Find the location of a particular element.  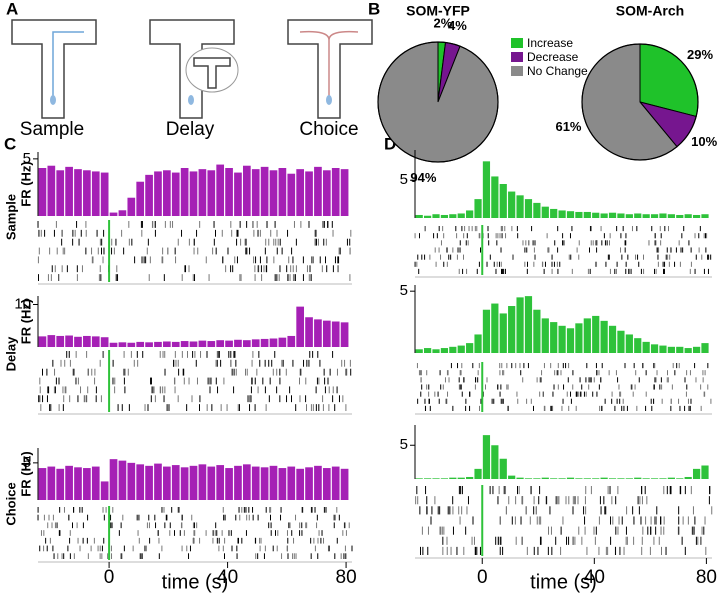

pie-title: SOM-YFP is located at coordinates (438, 11).